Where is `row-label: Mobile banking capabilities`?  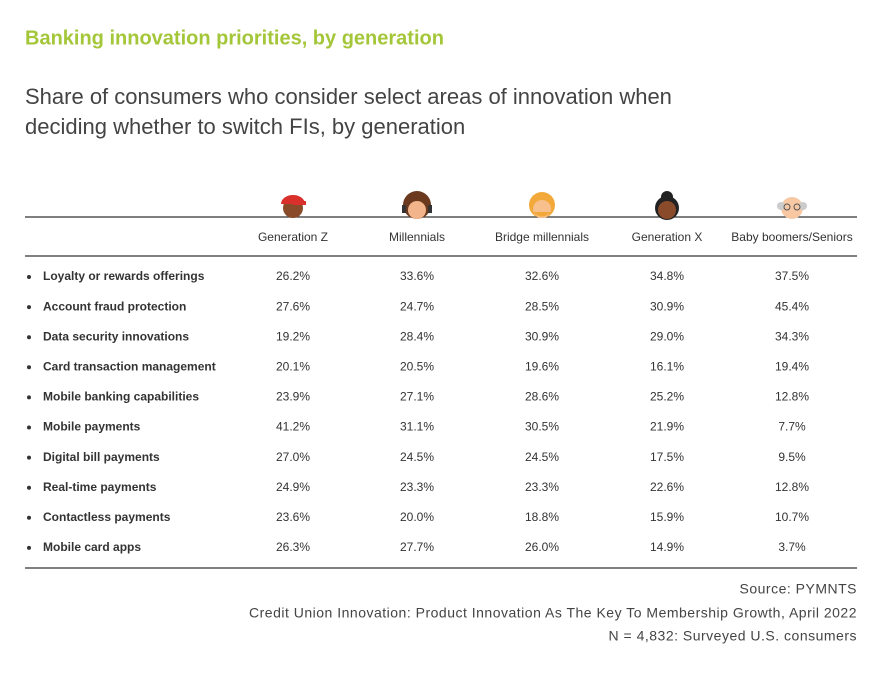
row-label: Mobile banking capabilities is located at coordinates (121, 397).